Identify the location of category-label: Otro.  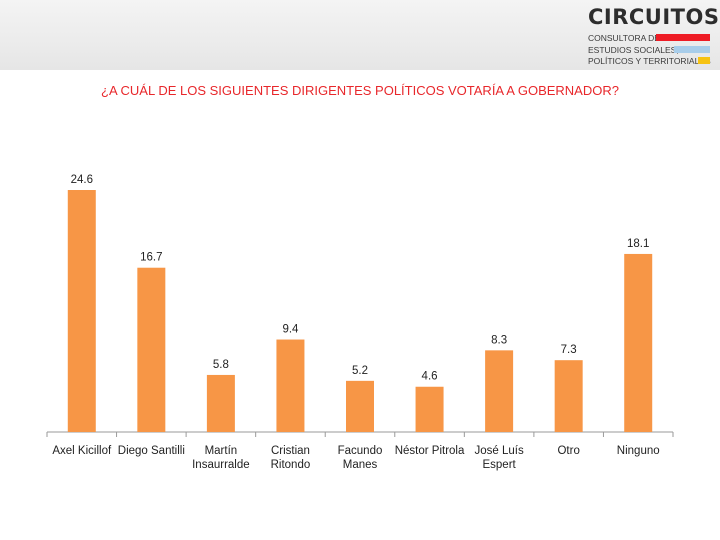
(568, 451).